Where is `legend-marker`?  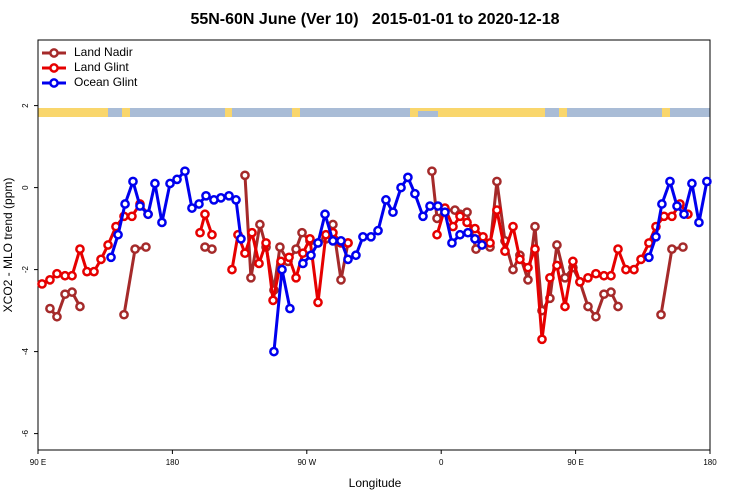
legend-marker is located at coordinates (54, 83).